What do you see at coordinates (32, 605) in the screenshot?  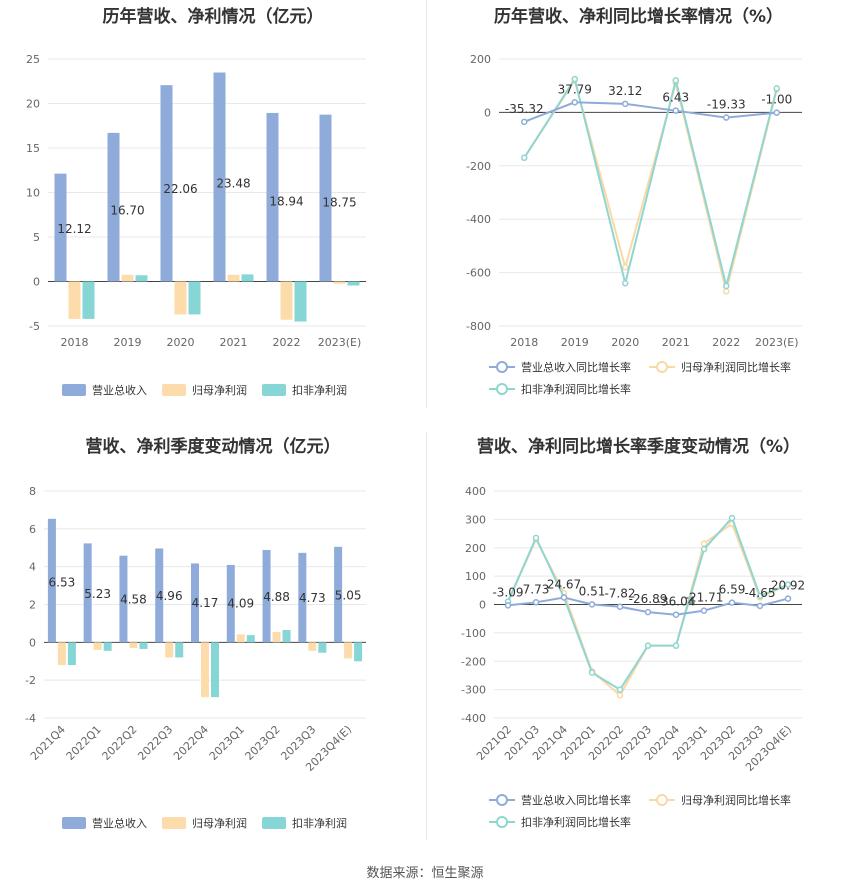 I see `y-tick-label: 2` at bounding box center [32, 605].